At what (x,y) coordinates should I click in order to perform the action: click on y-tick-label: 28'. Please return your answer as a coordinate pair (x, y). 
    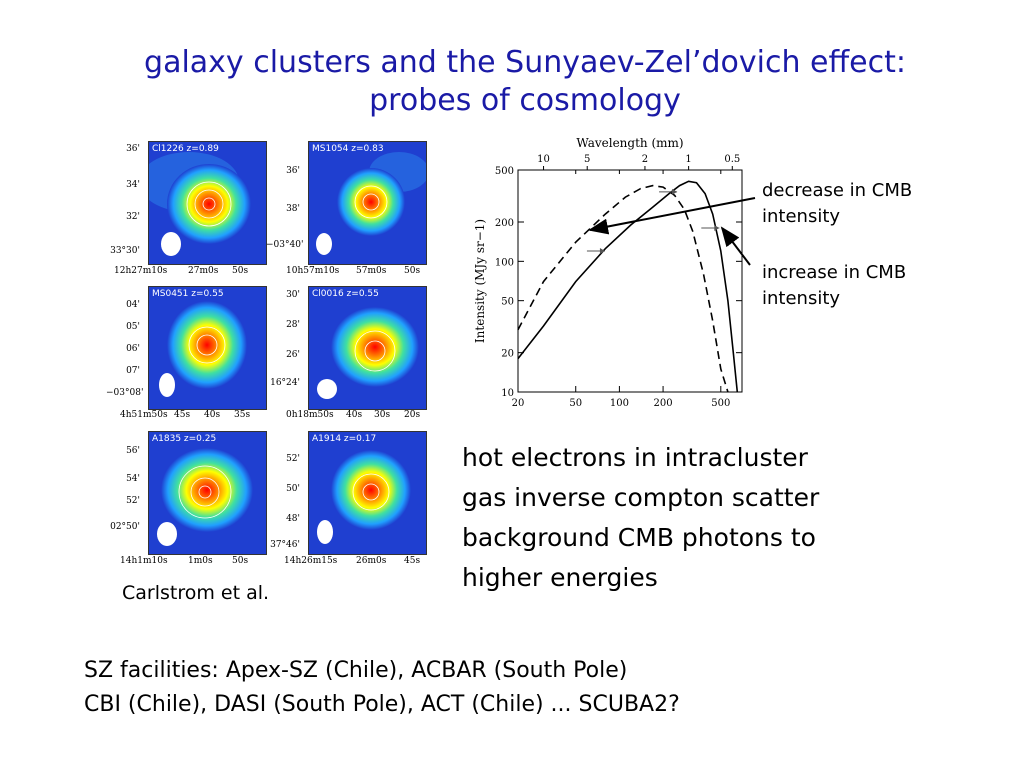
    Looking at the image, I should click on (293, 325).